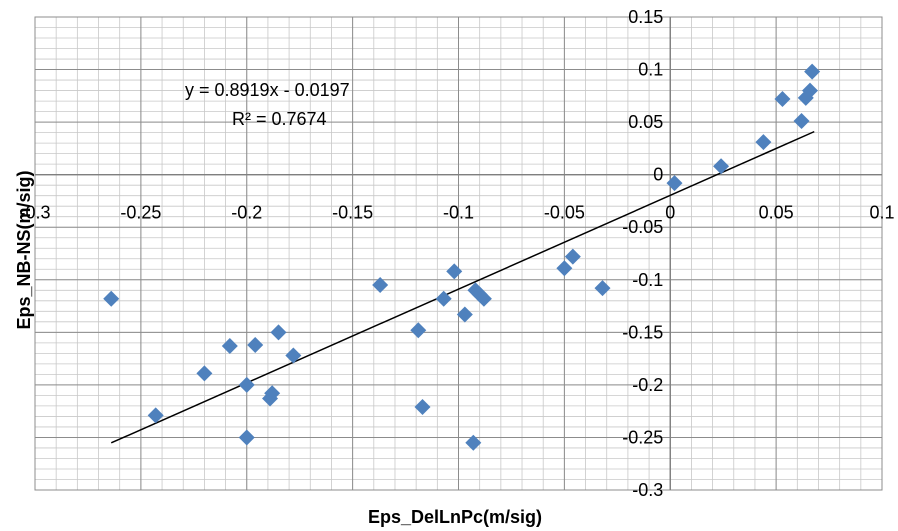 The height and width of the screenshot is (531, 898). Describe the element at coordinates (645, 17) in the screenshot. I see `y-tick-label: 0.15` at that location.